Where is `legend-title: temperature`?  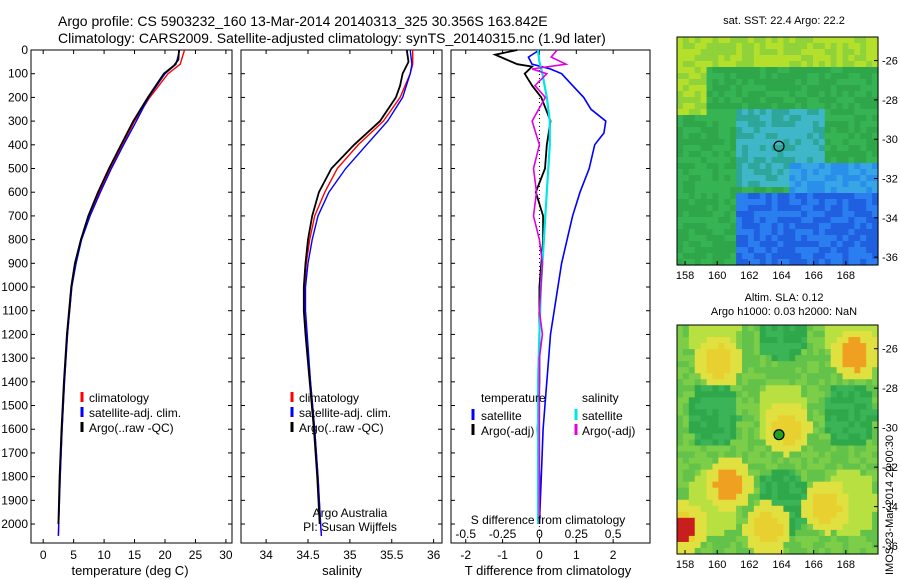
legend-title: temperature is located at coordinates (513, 398).